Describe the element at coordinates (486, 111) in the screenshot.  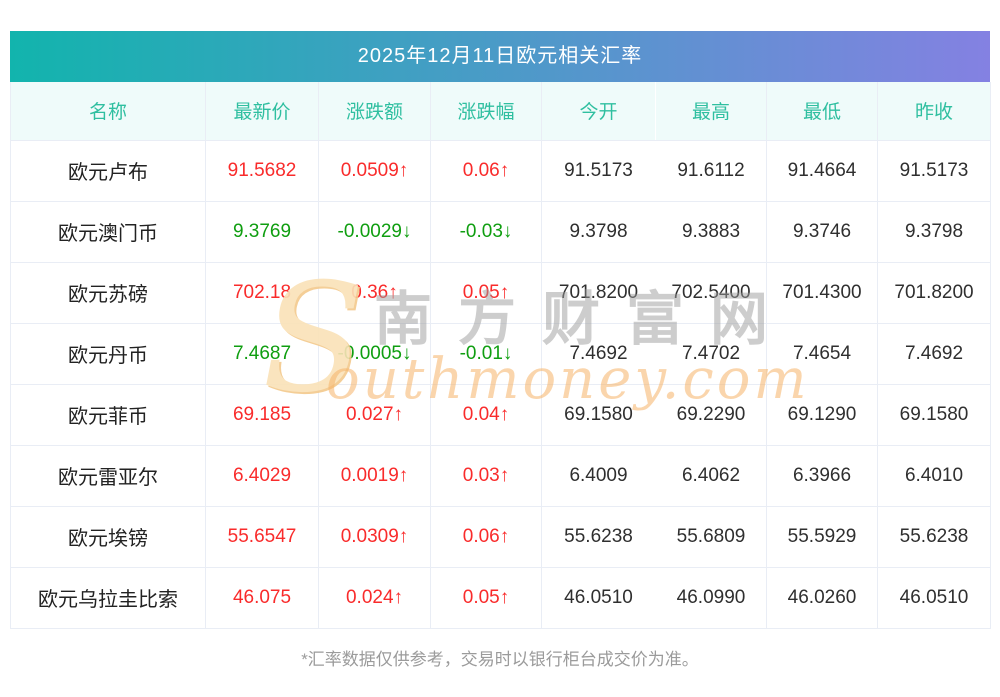
I see `col-header-pct: 涨跌幅` at that location.